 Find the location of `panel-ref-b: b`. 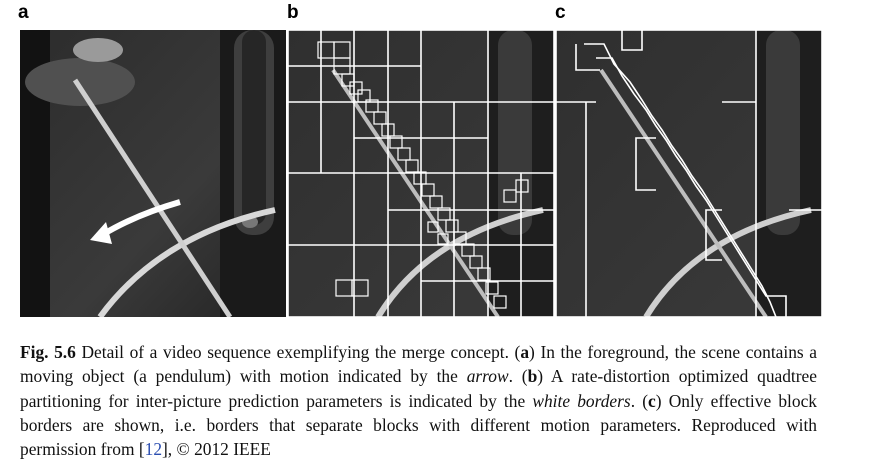

panel-ref-b: b is located at coordinates (532, 376).